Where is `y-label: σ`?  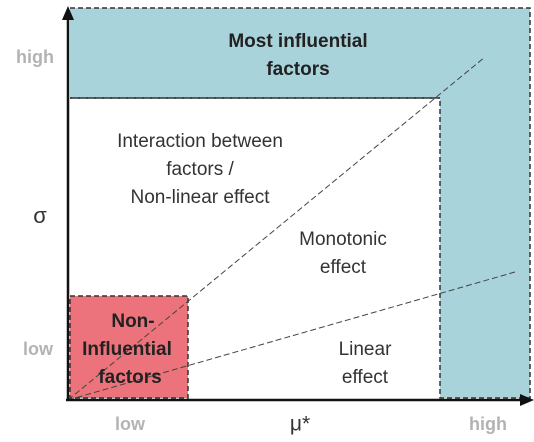 y-label: σ is located at coordinates (40, 215).